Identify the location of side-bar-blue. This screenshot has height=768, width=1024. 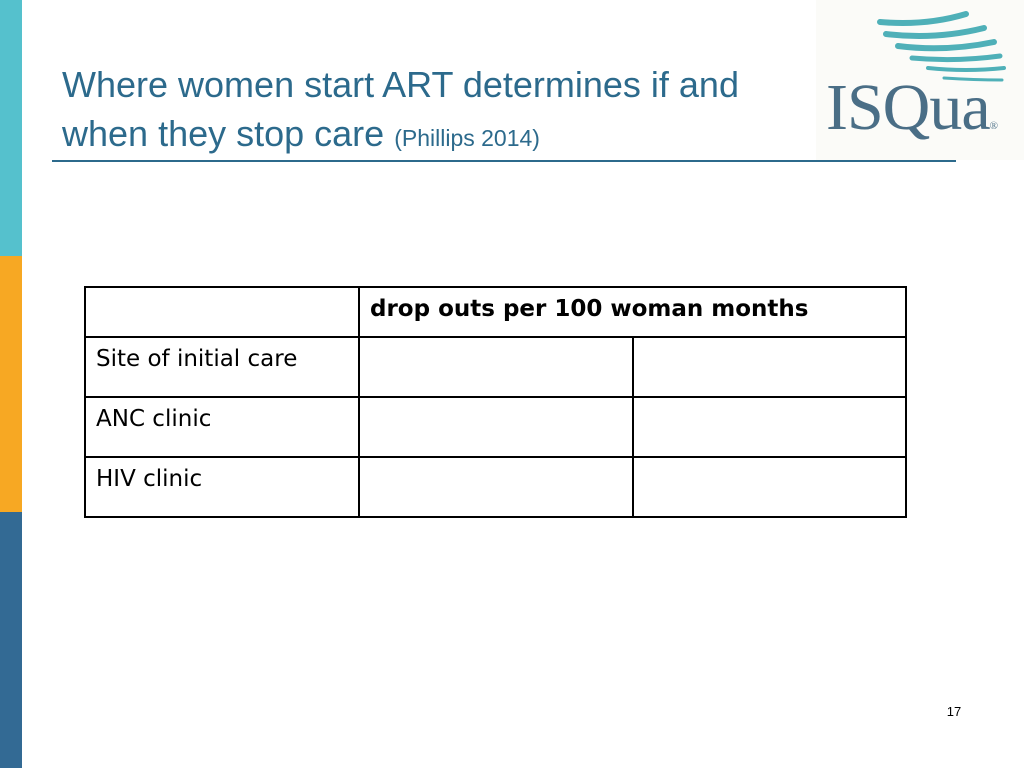
(11, 640).